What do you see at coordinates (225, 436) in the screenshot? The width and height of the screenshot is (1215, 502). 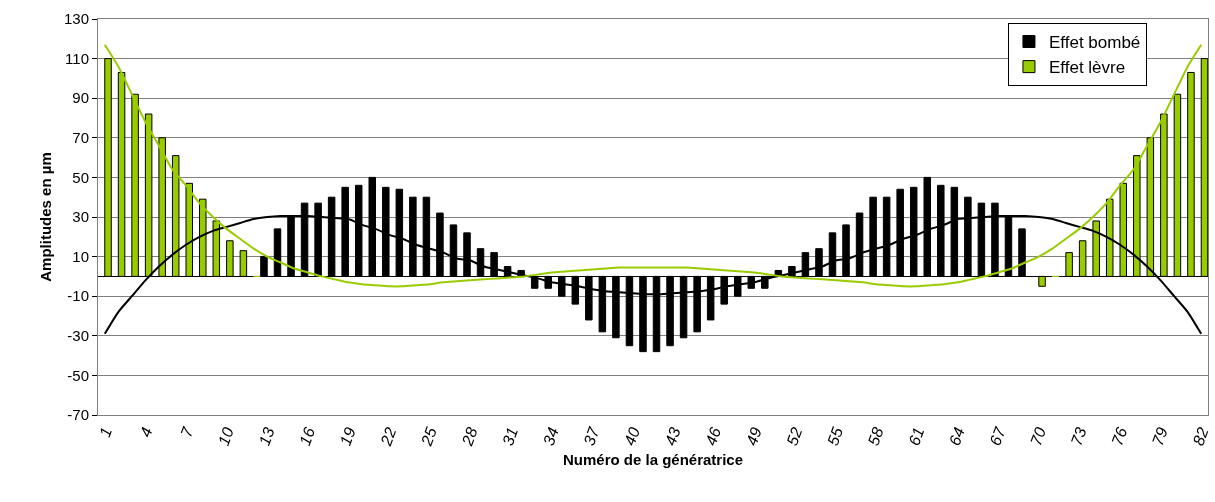 I see `x-tick-label: 10` at bounding box center [225, 436].